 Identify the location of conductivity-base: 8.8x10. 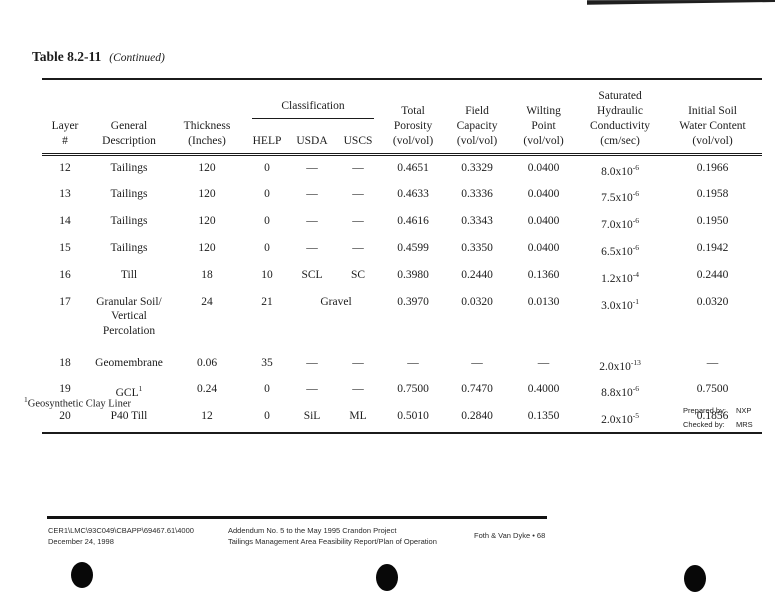
(617, 393).